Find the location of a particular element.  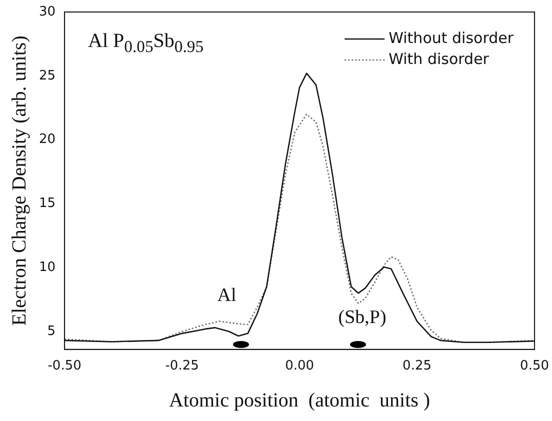

x-axis-title: Atomic position (atomic units ) is located at coordinates (299, 400).